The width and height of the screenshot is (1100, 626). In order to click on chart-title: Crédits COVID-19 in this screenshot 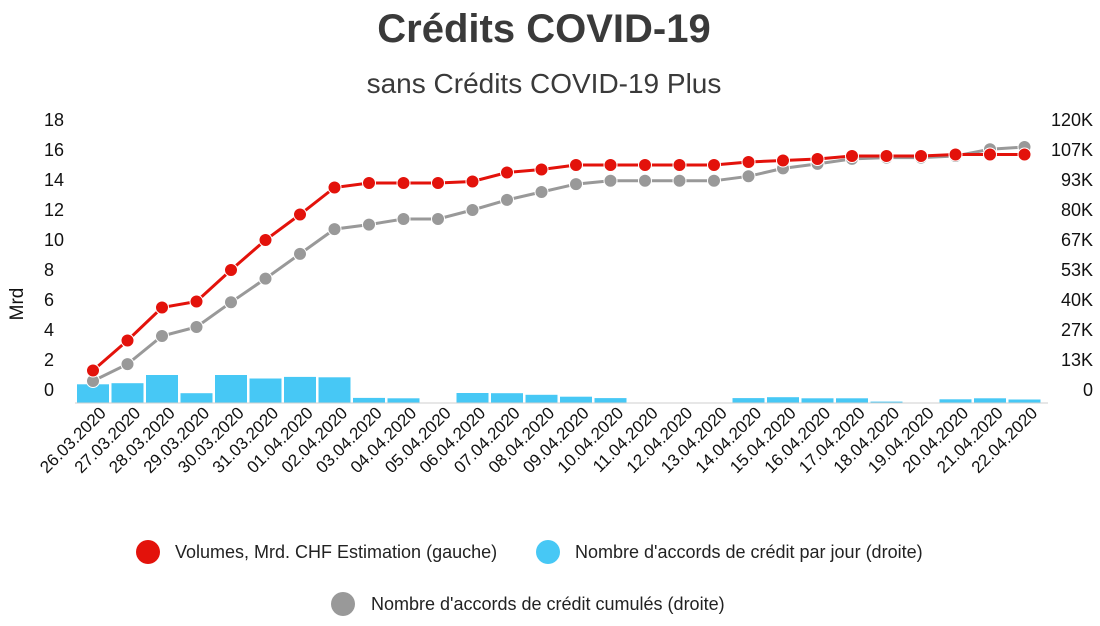, I will do `click(543, 29)`.